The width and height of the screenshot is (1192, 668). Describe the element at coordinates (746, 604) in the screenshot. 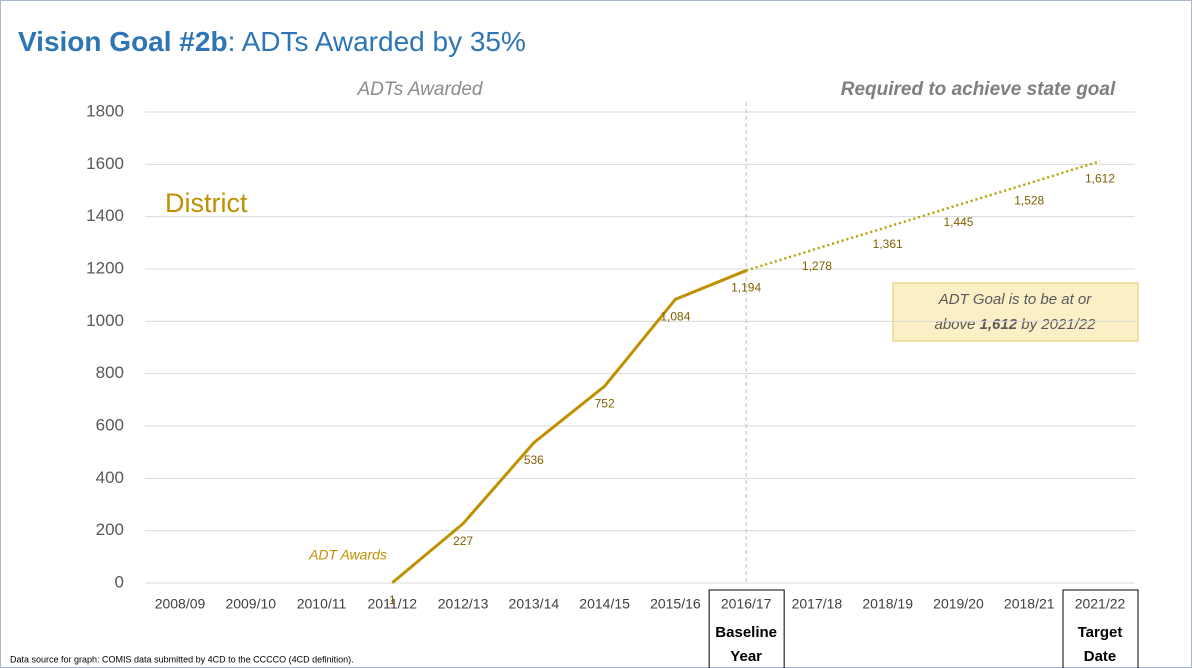

I see `x-tick-label: 2016/17` at that location.